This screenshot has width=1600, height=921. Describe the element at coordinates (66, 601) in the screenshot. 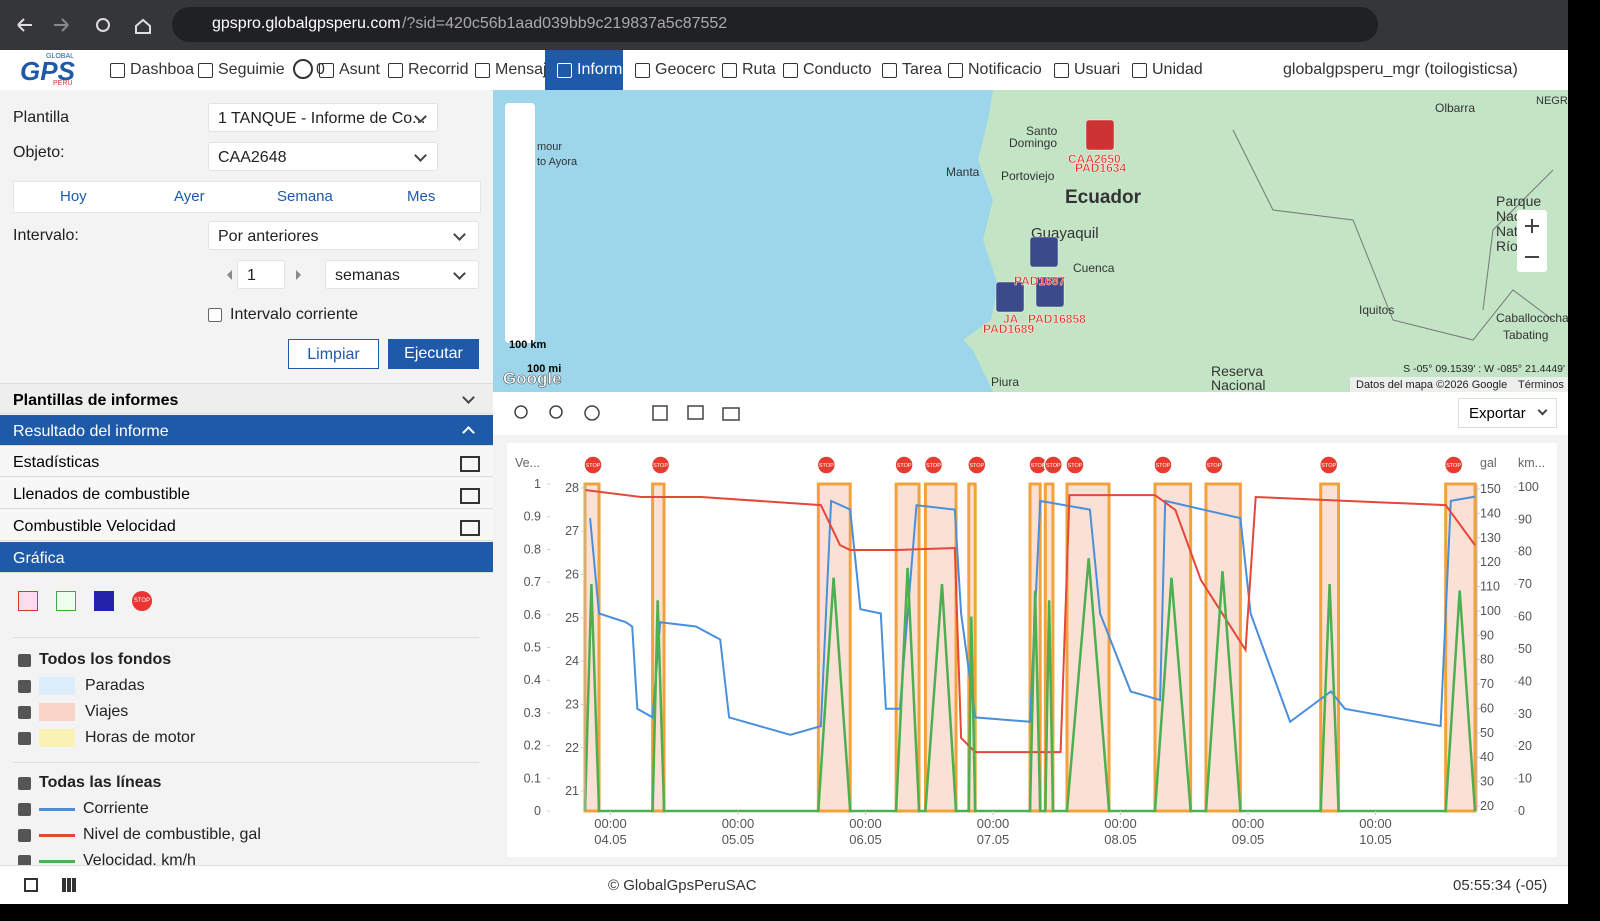

I see `fill-icon` at that location.